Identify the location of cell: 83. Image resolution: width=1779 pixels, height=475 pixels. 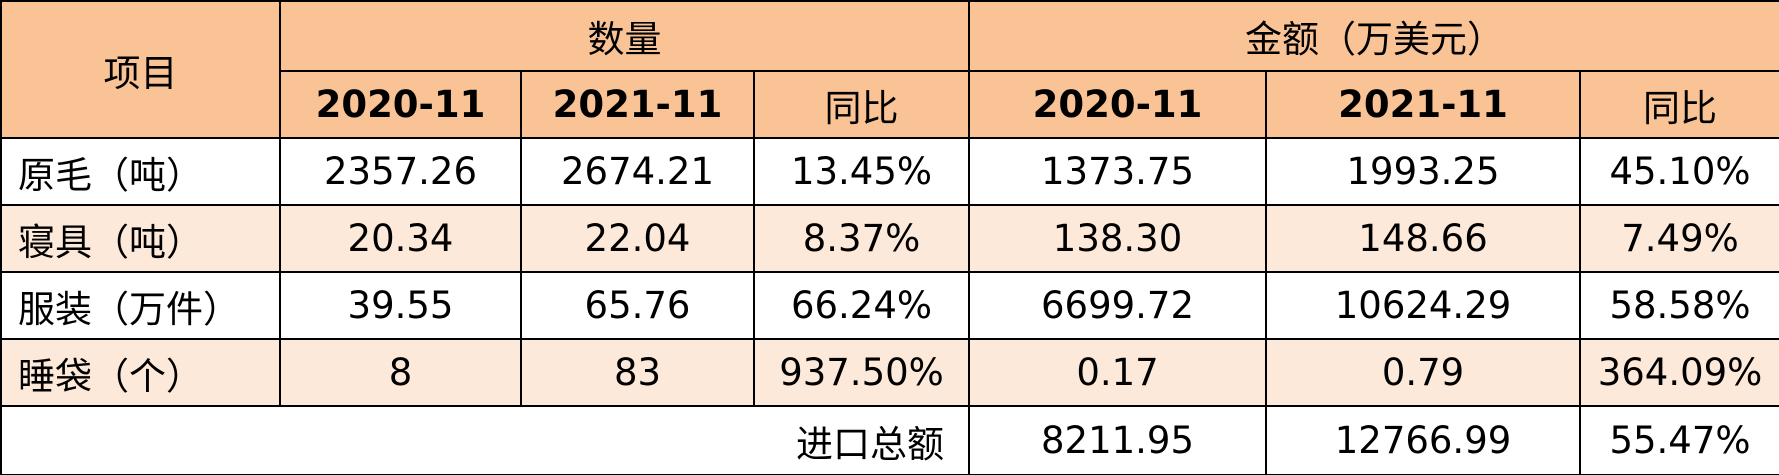
(637, 372).